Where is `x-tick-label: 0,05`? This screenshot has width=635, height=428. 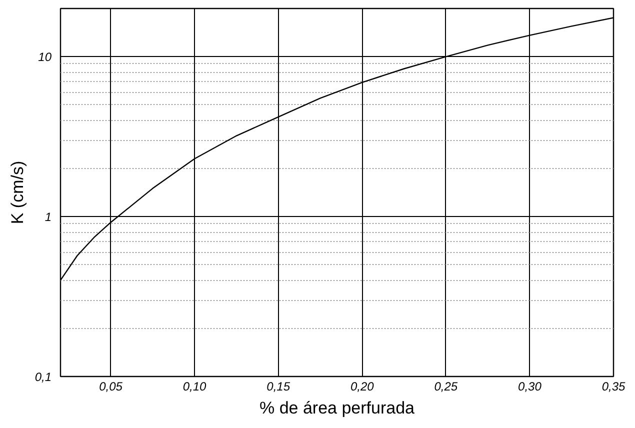
x-tick-label: 0,05 is located at coordinates (111, 387).